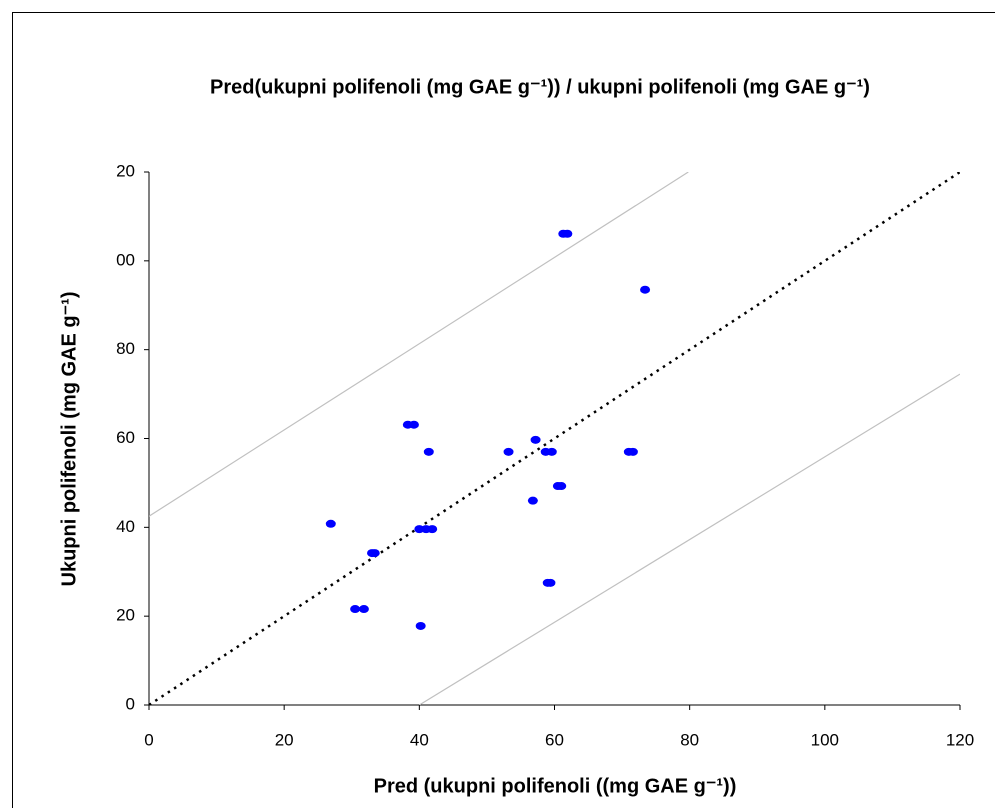 This screenshot has height=808, width=995. Describe the element at coordinates (284, 739) in the screenshot. I see `x-tick-label: 20` at that location.